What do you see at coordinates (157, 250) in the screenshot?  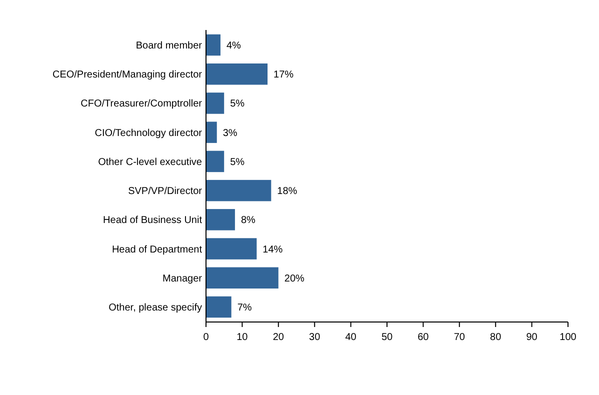 I see `y-tick-label: Head of Department` at bounding box center [157, 250].